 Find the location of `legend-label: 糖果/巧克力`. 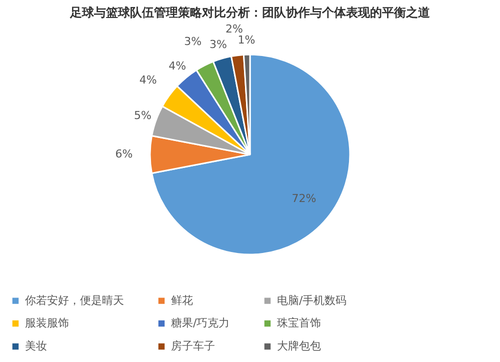

legend-label: 糖果/巧克力 is located at coordinates (200, 323).